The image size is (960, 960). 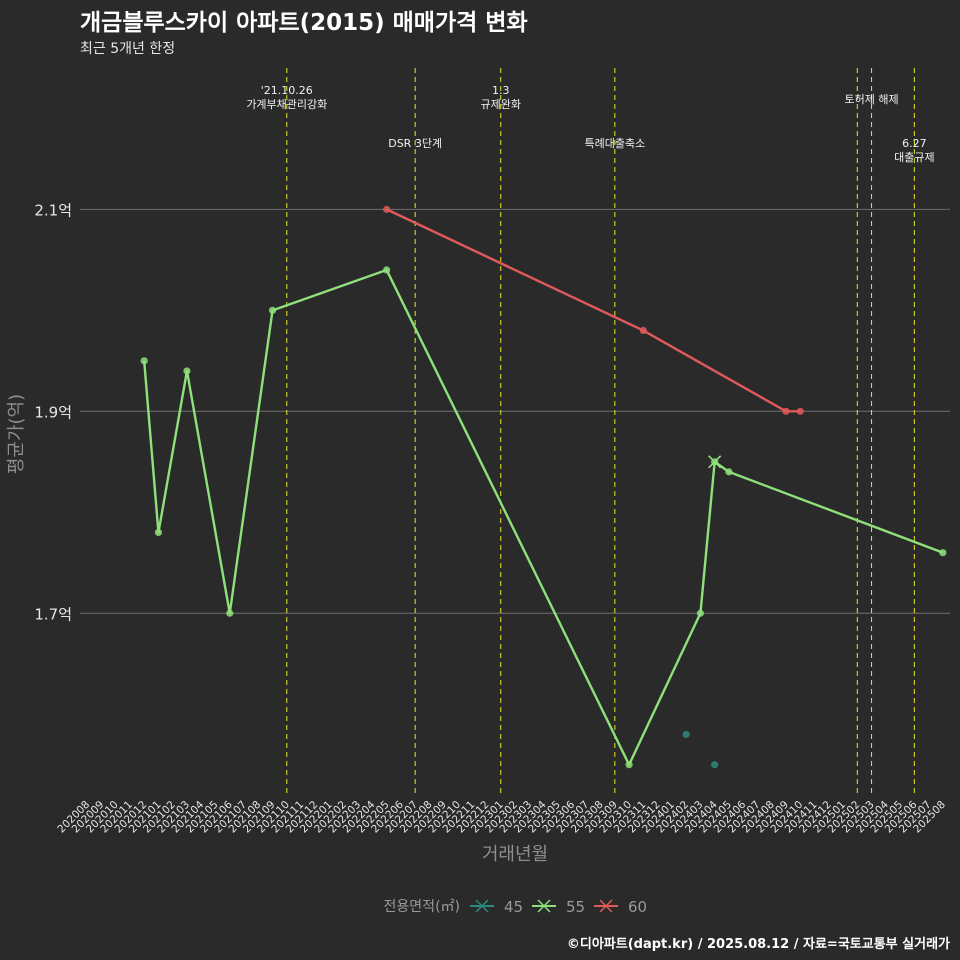 What do you see at coordinates (914, 157) in the screenshot?
I see `event-label: 대출규제` at bounding box center [914, 157].